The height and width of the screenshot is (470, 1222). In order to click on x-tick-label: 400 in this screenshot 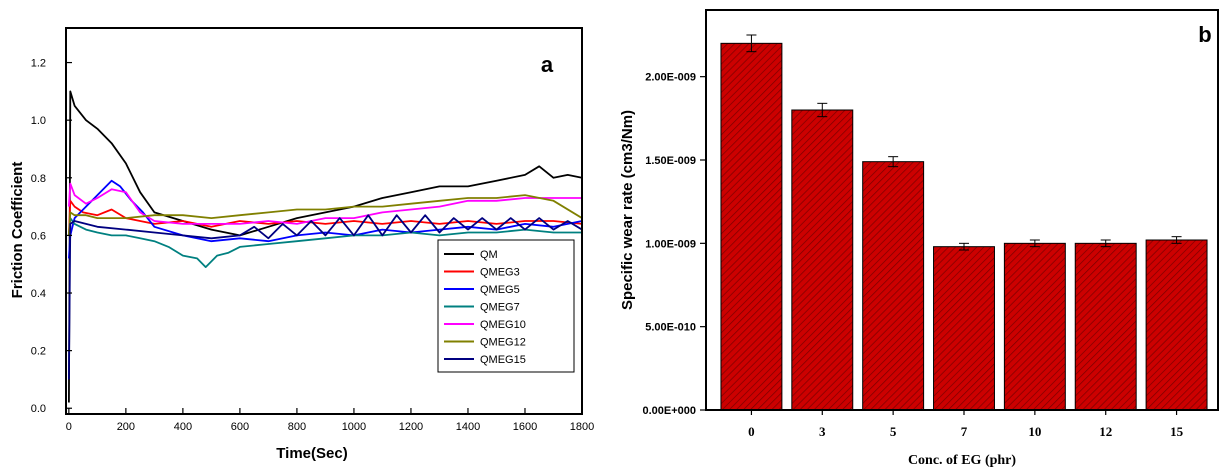, I will do `click(183, 427)`.